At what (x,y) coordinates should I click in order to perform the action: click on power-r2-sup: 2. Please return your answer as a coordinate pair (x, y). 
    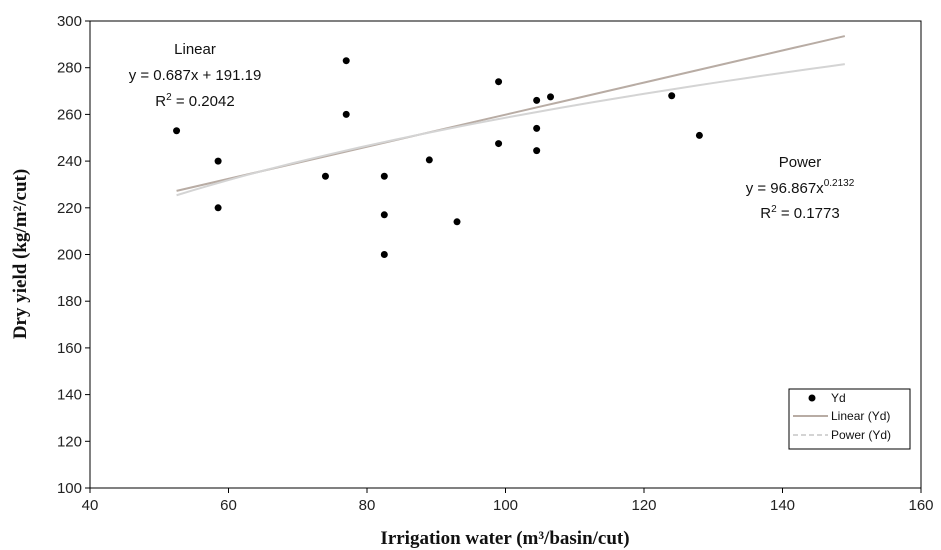
    Looking at the image, I should click on (774, 209).